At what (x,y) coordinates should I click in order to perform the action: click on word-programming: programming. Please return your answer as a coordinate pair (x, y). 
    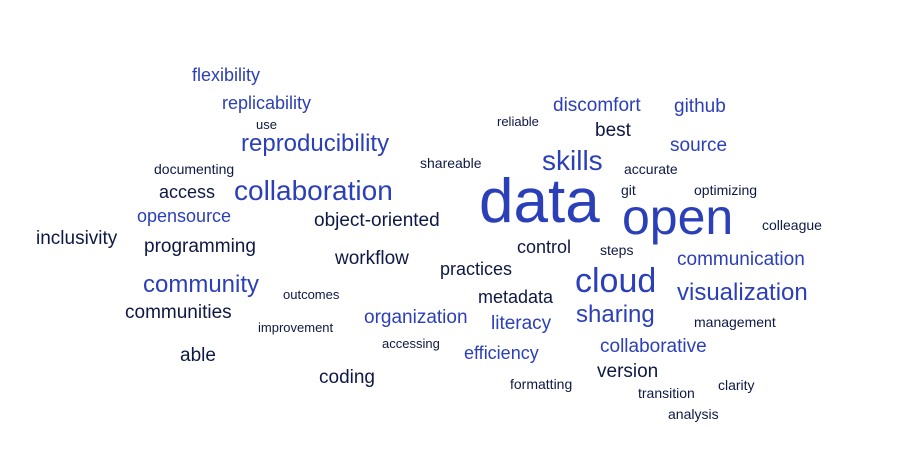
    Looking at the image, I should click on (200, 246).